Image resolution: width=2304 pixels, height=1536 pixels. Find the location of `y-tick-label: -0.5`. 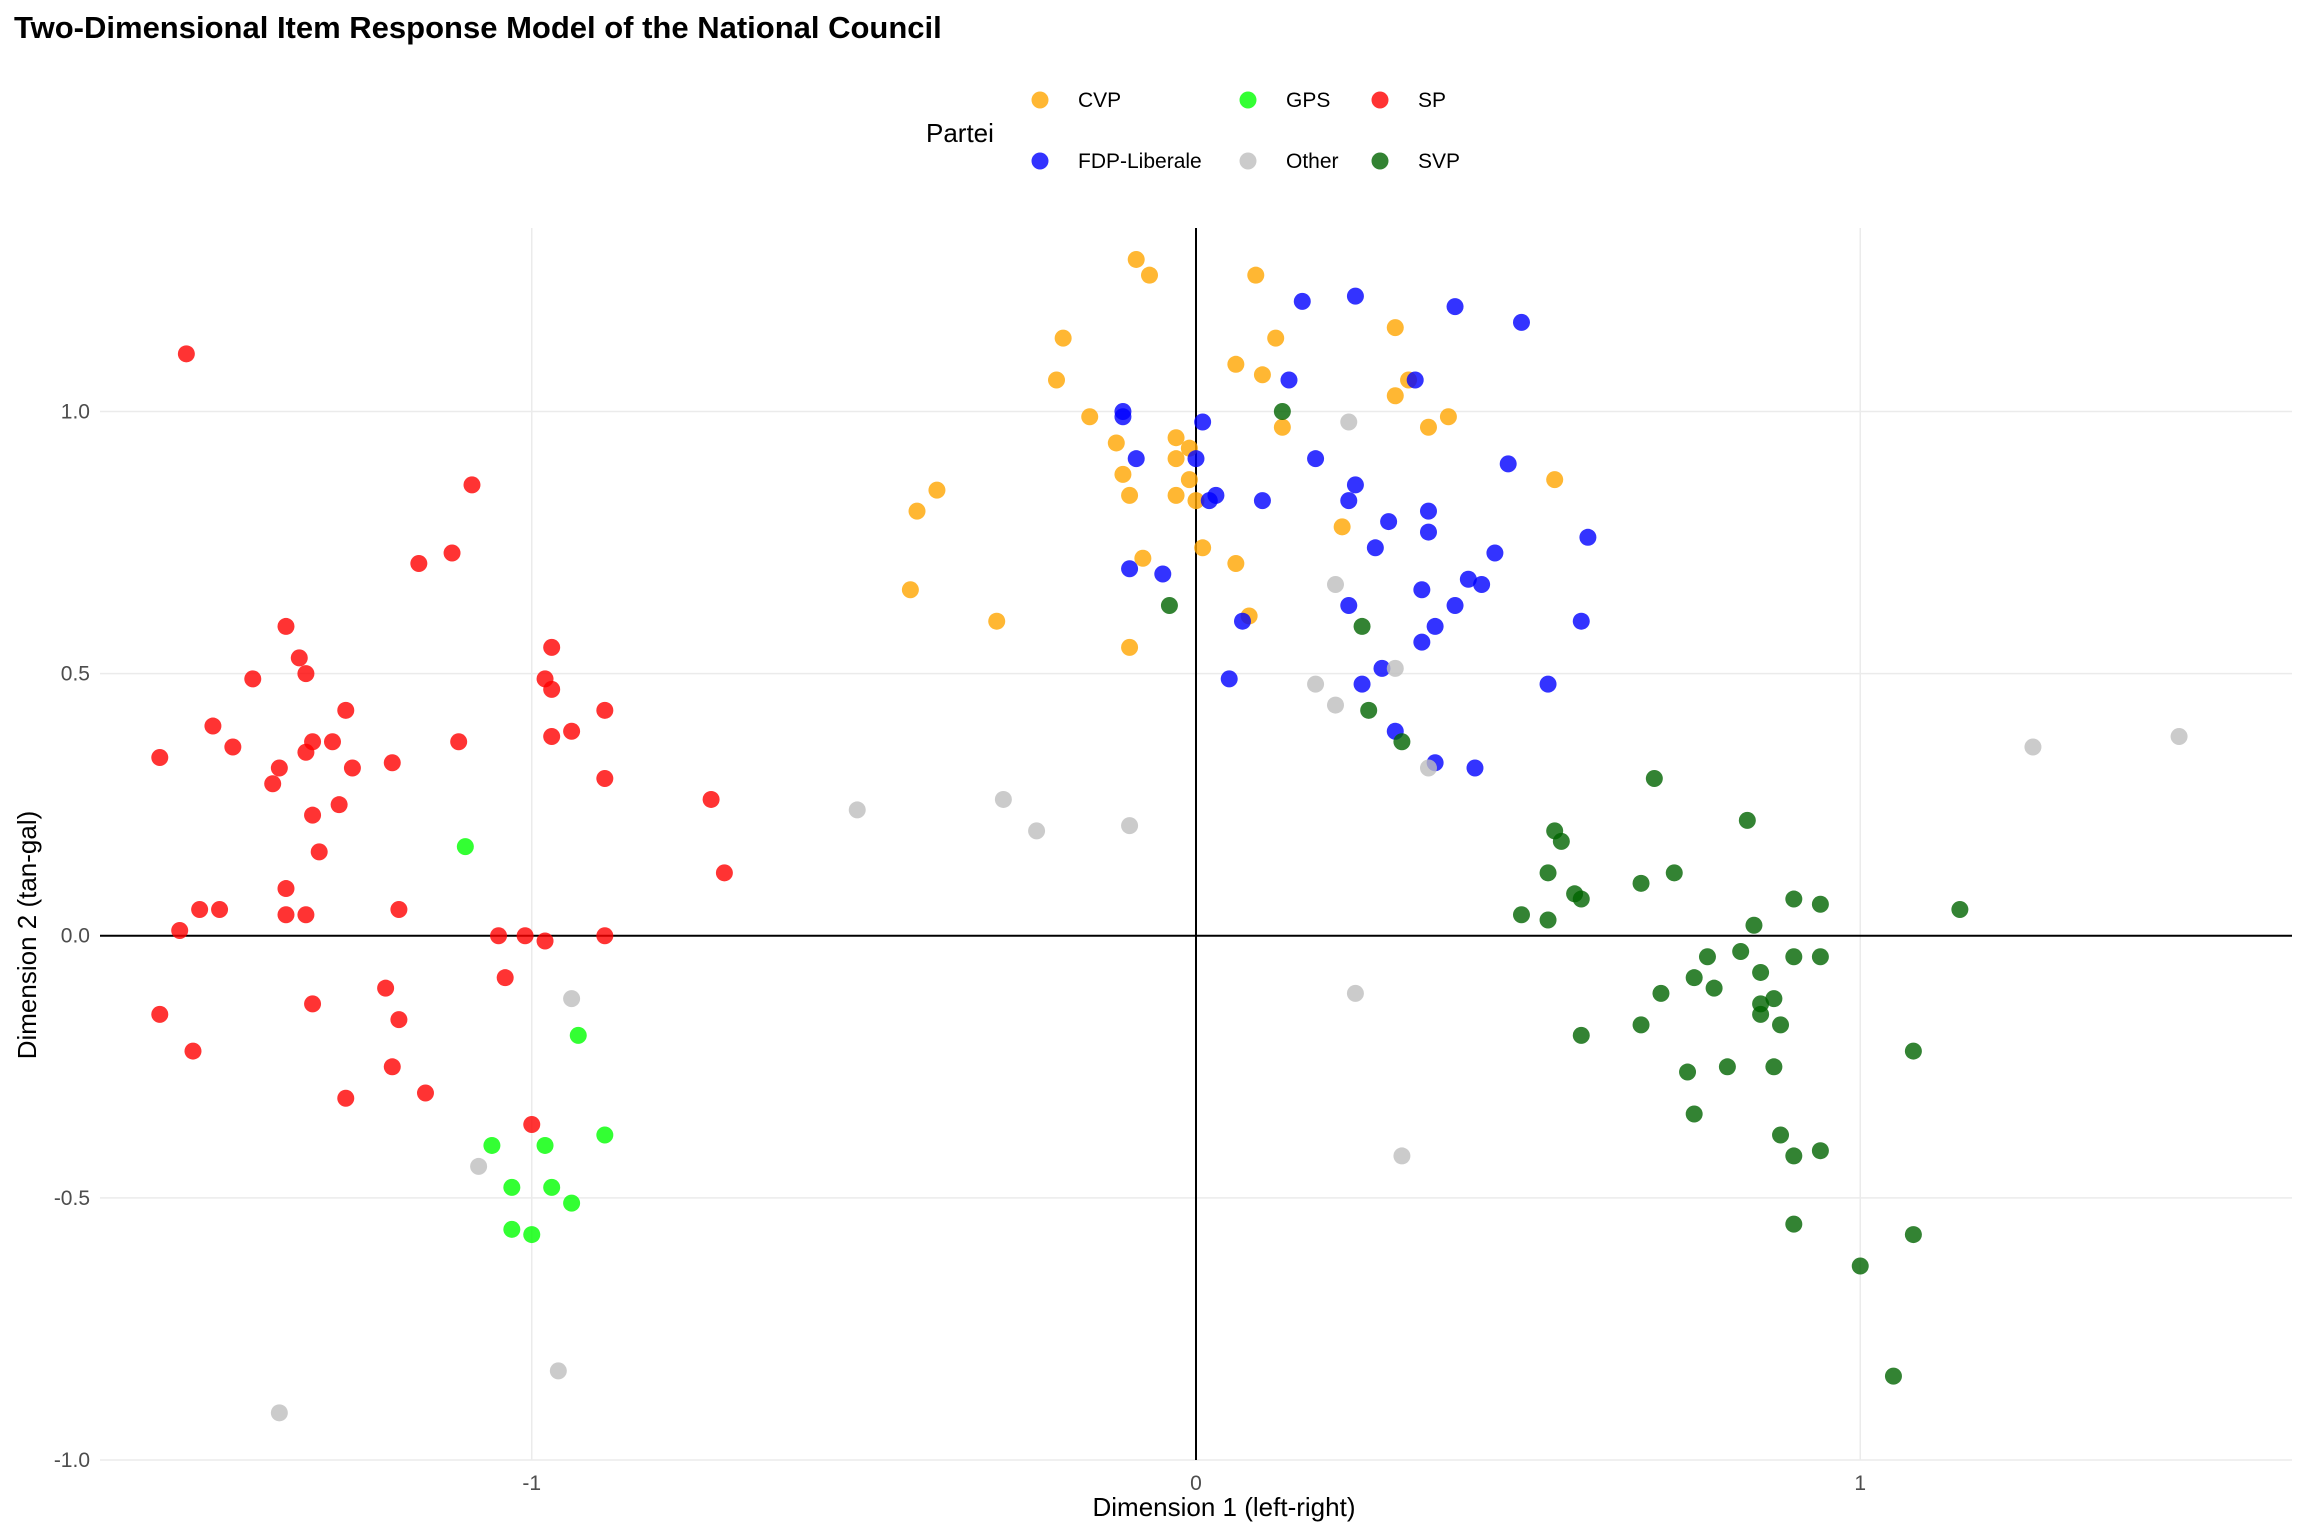

y-tick-label: -0.5 is located at coordinates (72, 1198).